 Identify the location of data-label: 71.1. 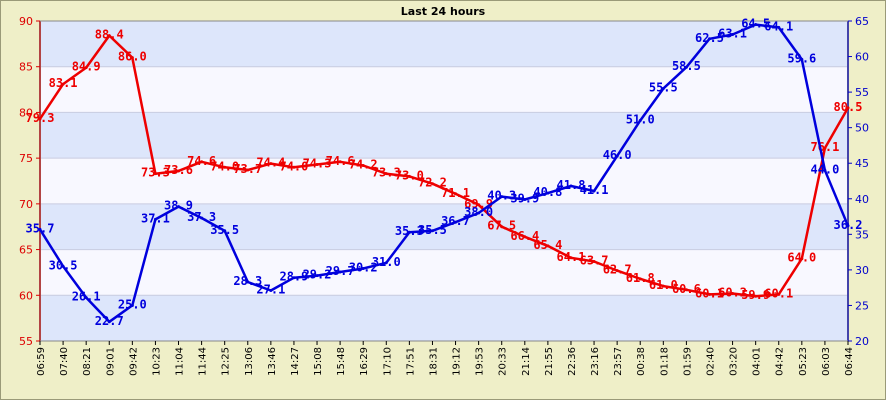
(455, 193).